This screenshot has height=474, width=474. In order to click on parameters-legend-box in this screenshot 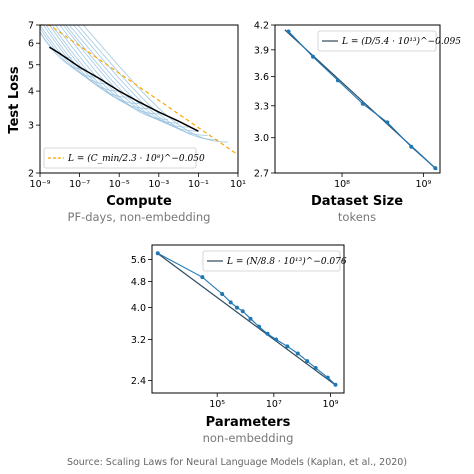, I will do `click(271, 261)`.